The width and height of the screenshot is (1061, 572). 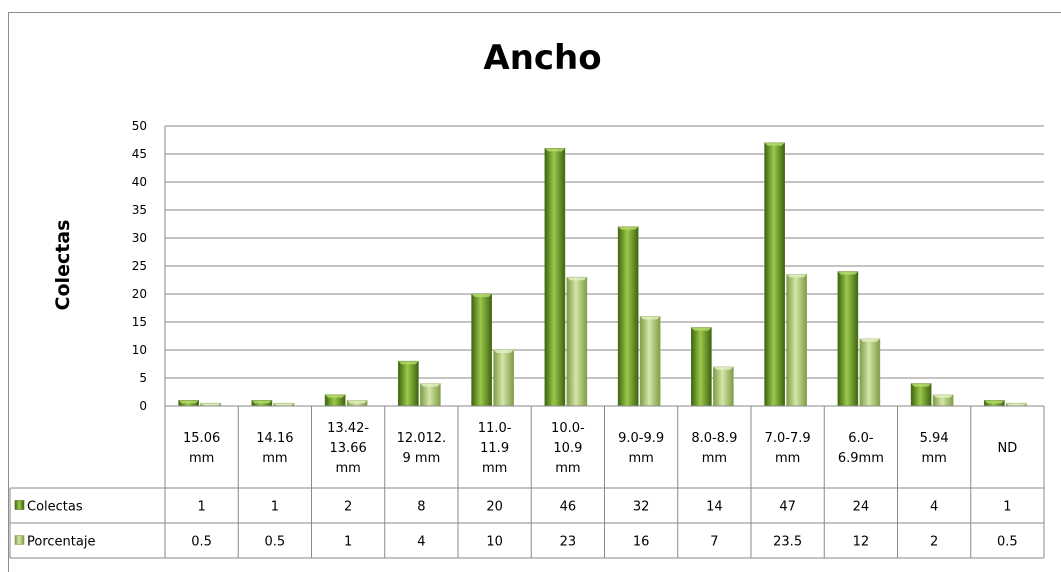 I want to click on data-label-colectas-5: 46, so click(x=568, y=507).